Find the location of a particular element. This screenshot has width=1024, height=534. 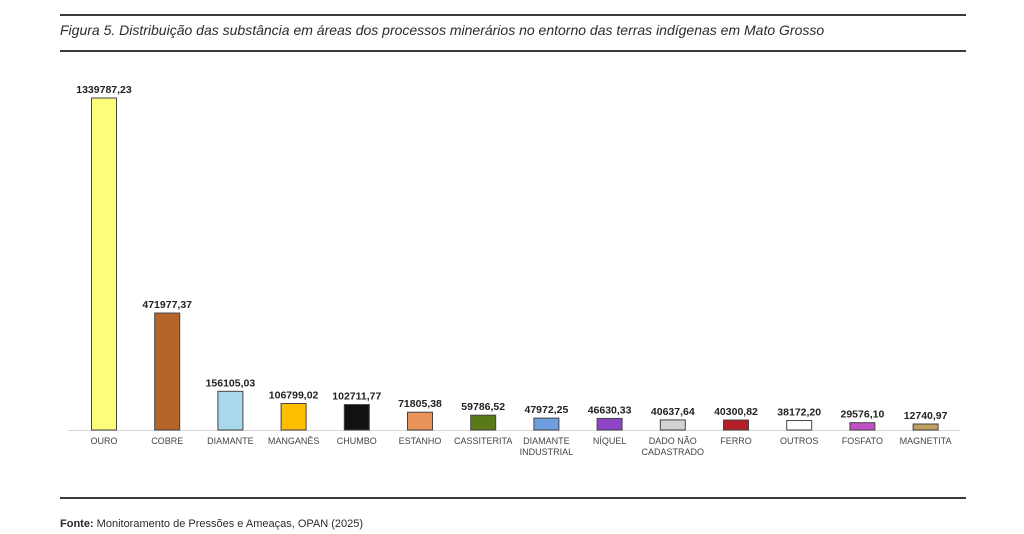

x-tick-label: COBRE is located at coordinates (167, 441).